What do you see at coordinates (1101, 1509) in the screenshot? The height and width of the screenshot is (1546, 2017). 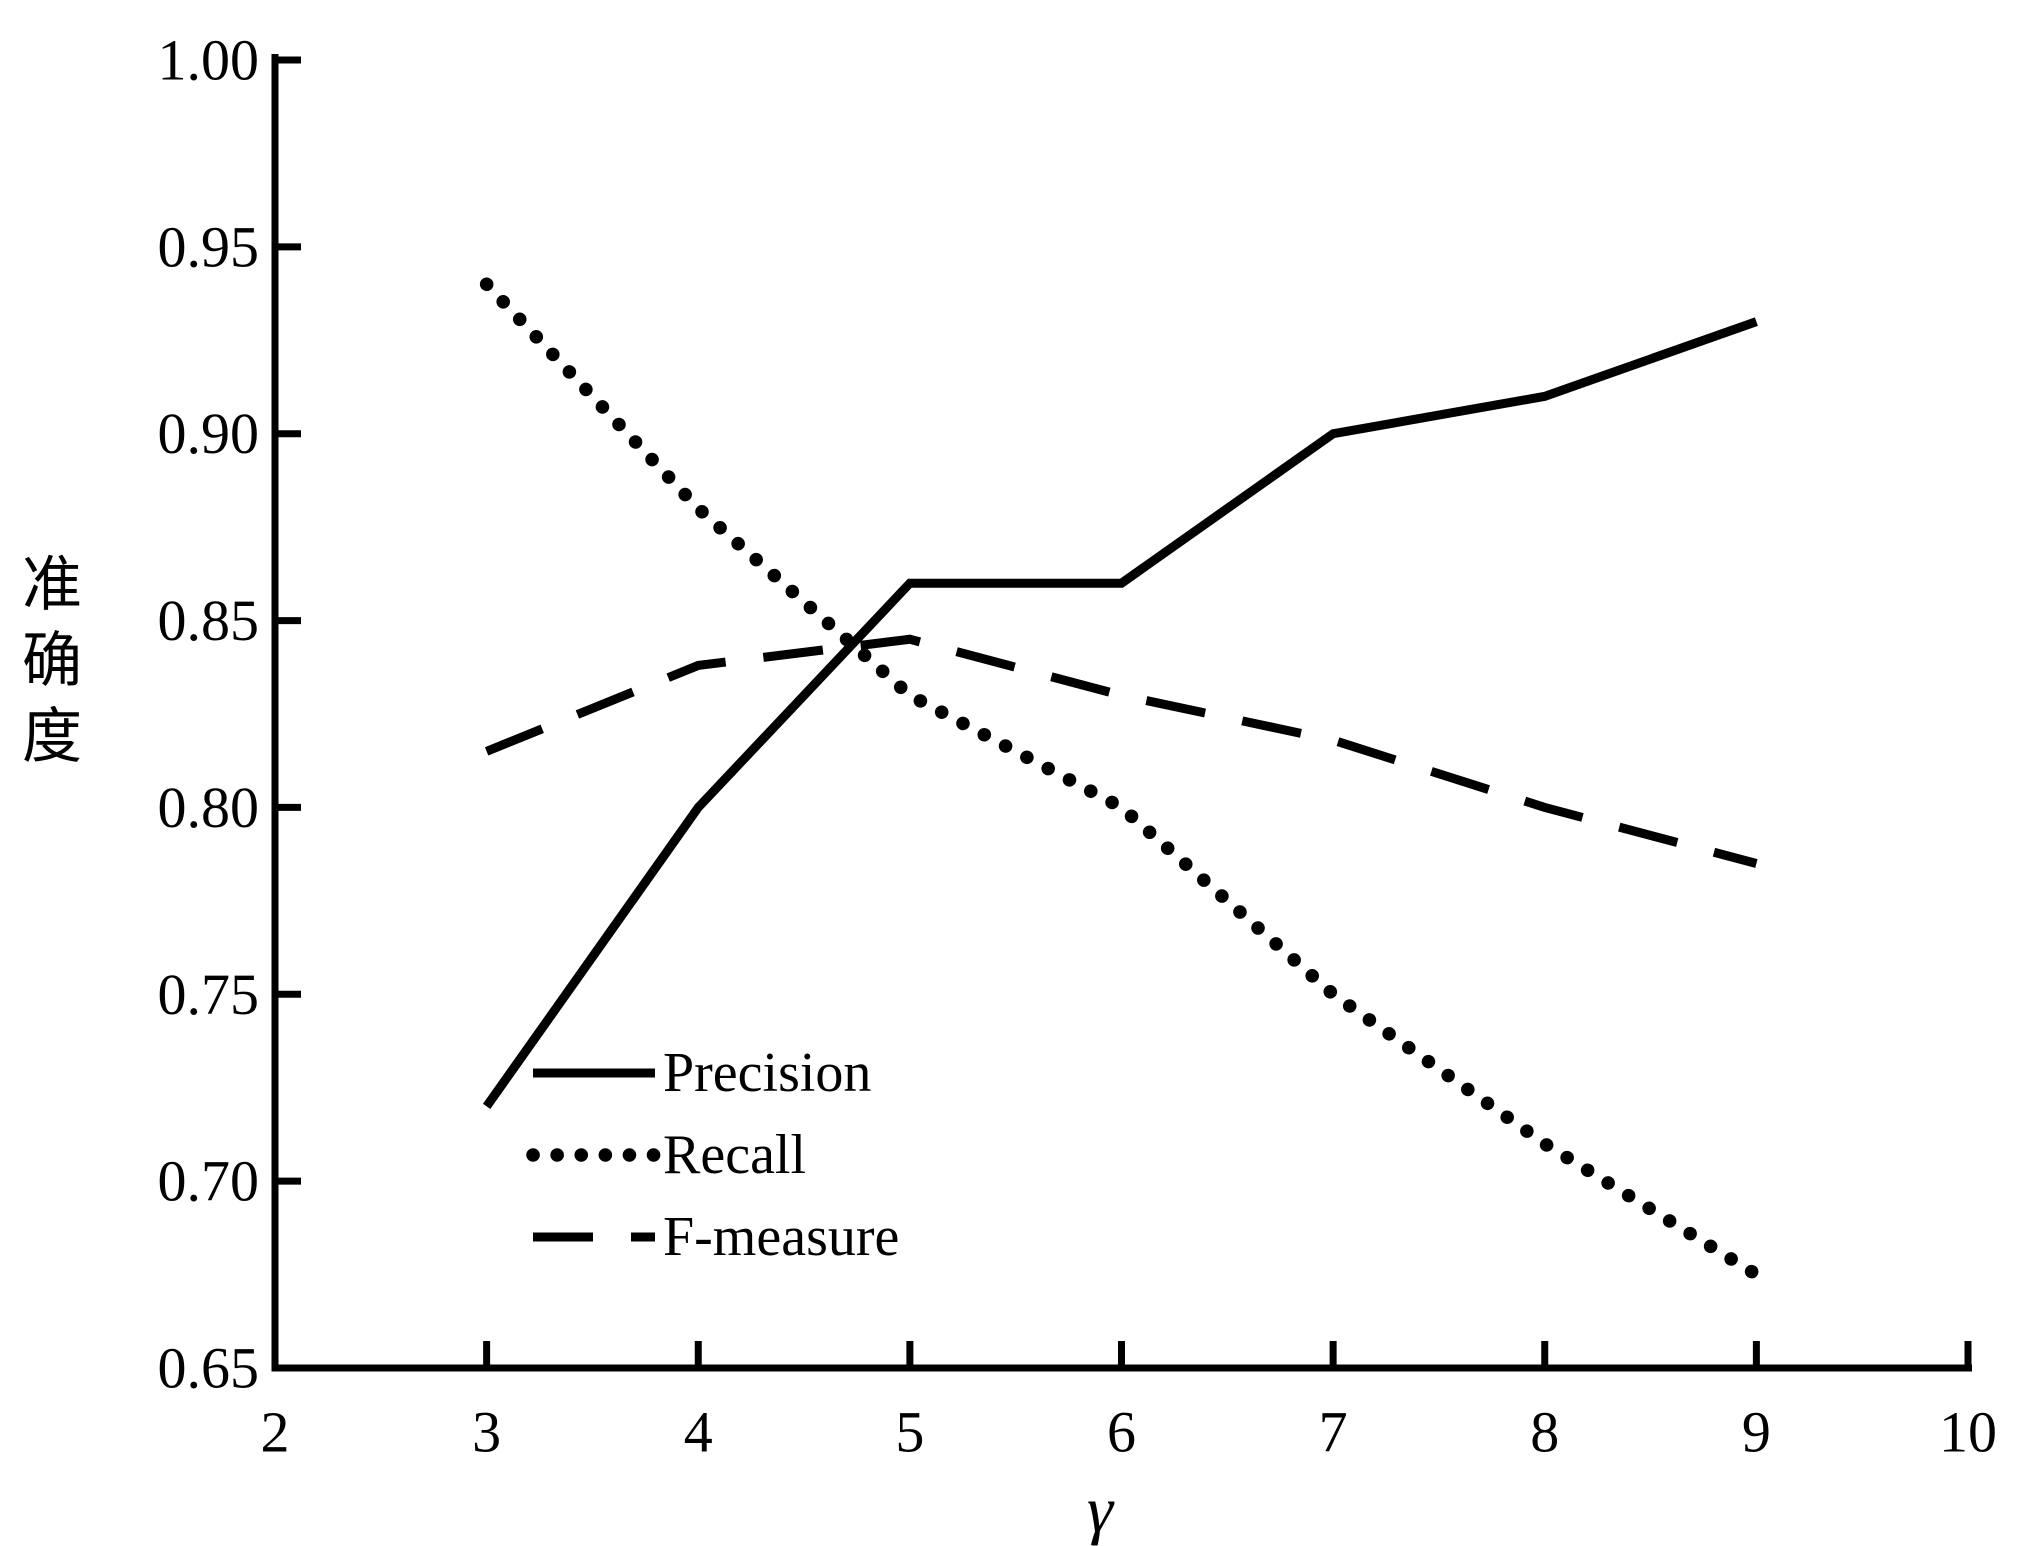 I see `x-axis-title: γ` at bounding box center [1101, 1509].